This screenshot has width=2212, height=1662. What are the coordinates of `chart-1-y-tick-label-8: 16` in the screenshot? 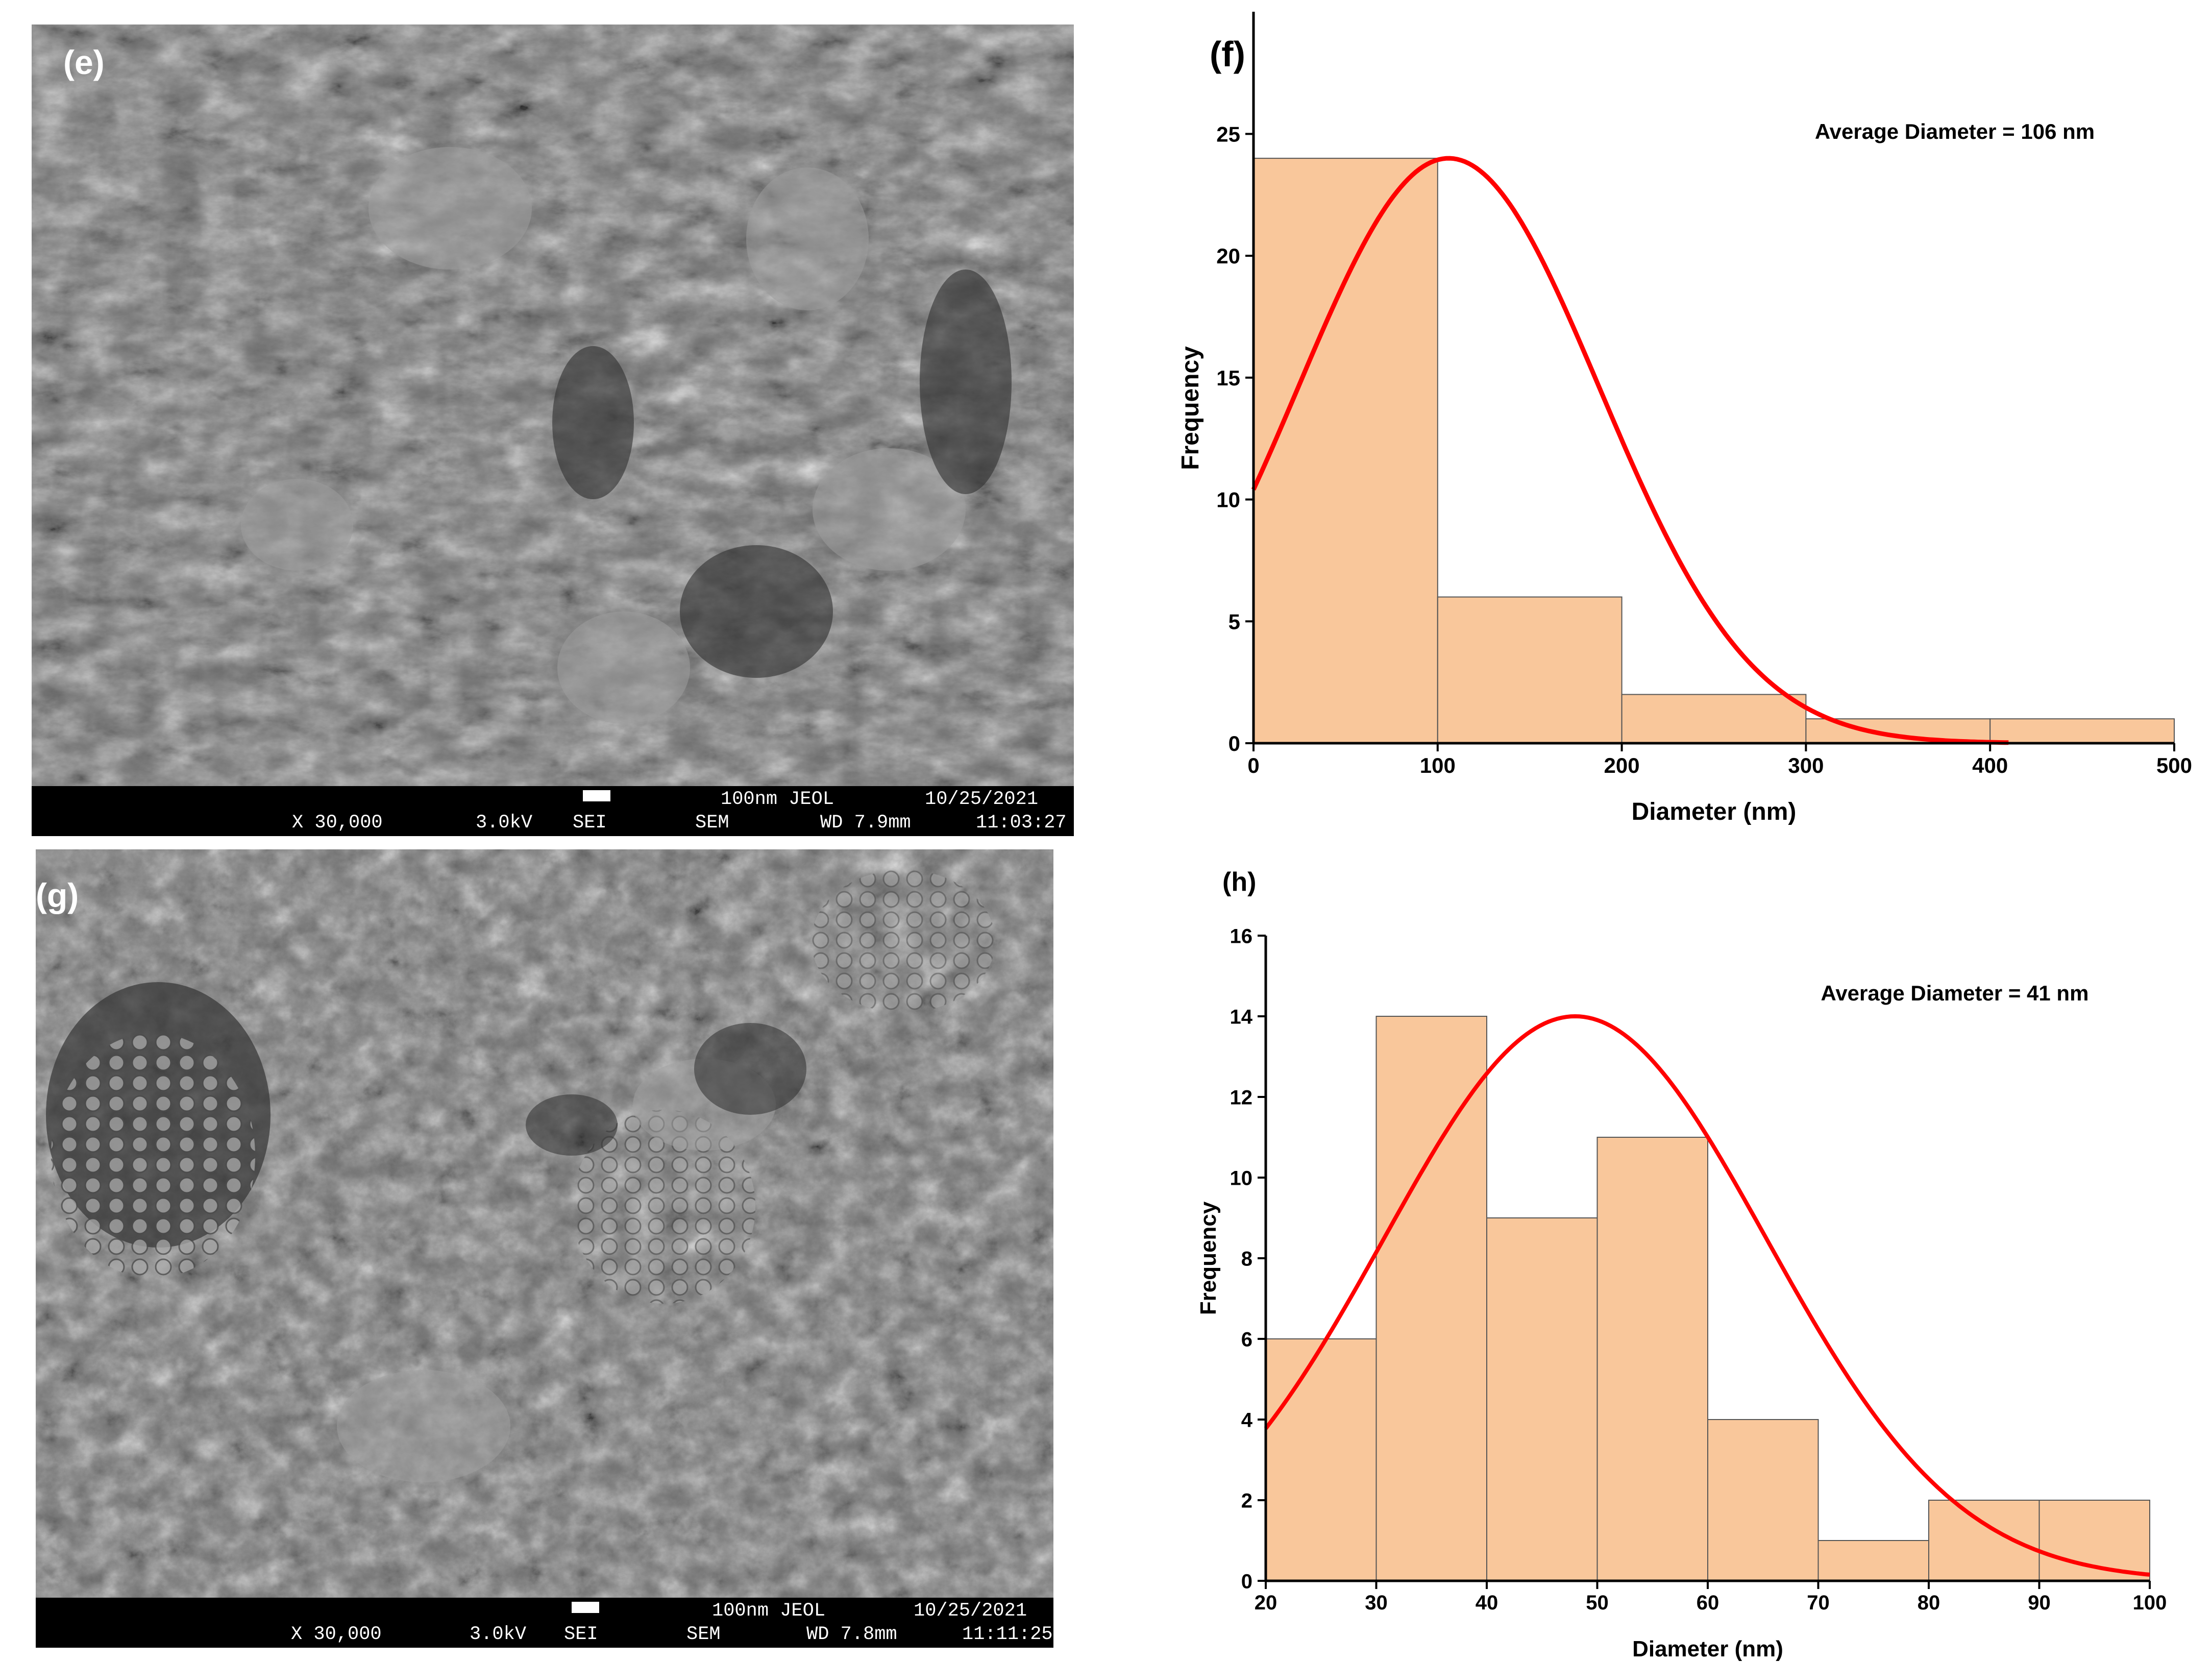 It's located at (1241, 936).